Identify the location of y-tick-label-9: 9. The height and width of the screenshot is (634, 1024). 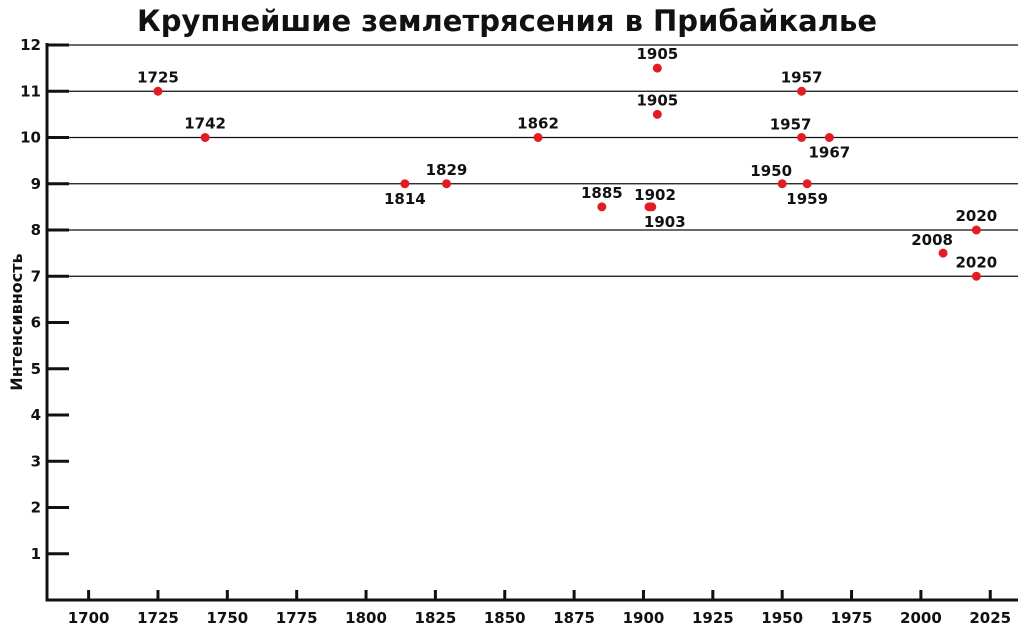
(36, 184).